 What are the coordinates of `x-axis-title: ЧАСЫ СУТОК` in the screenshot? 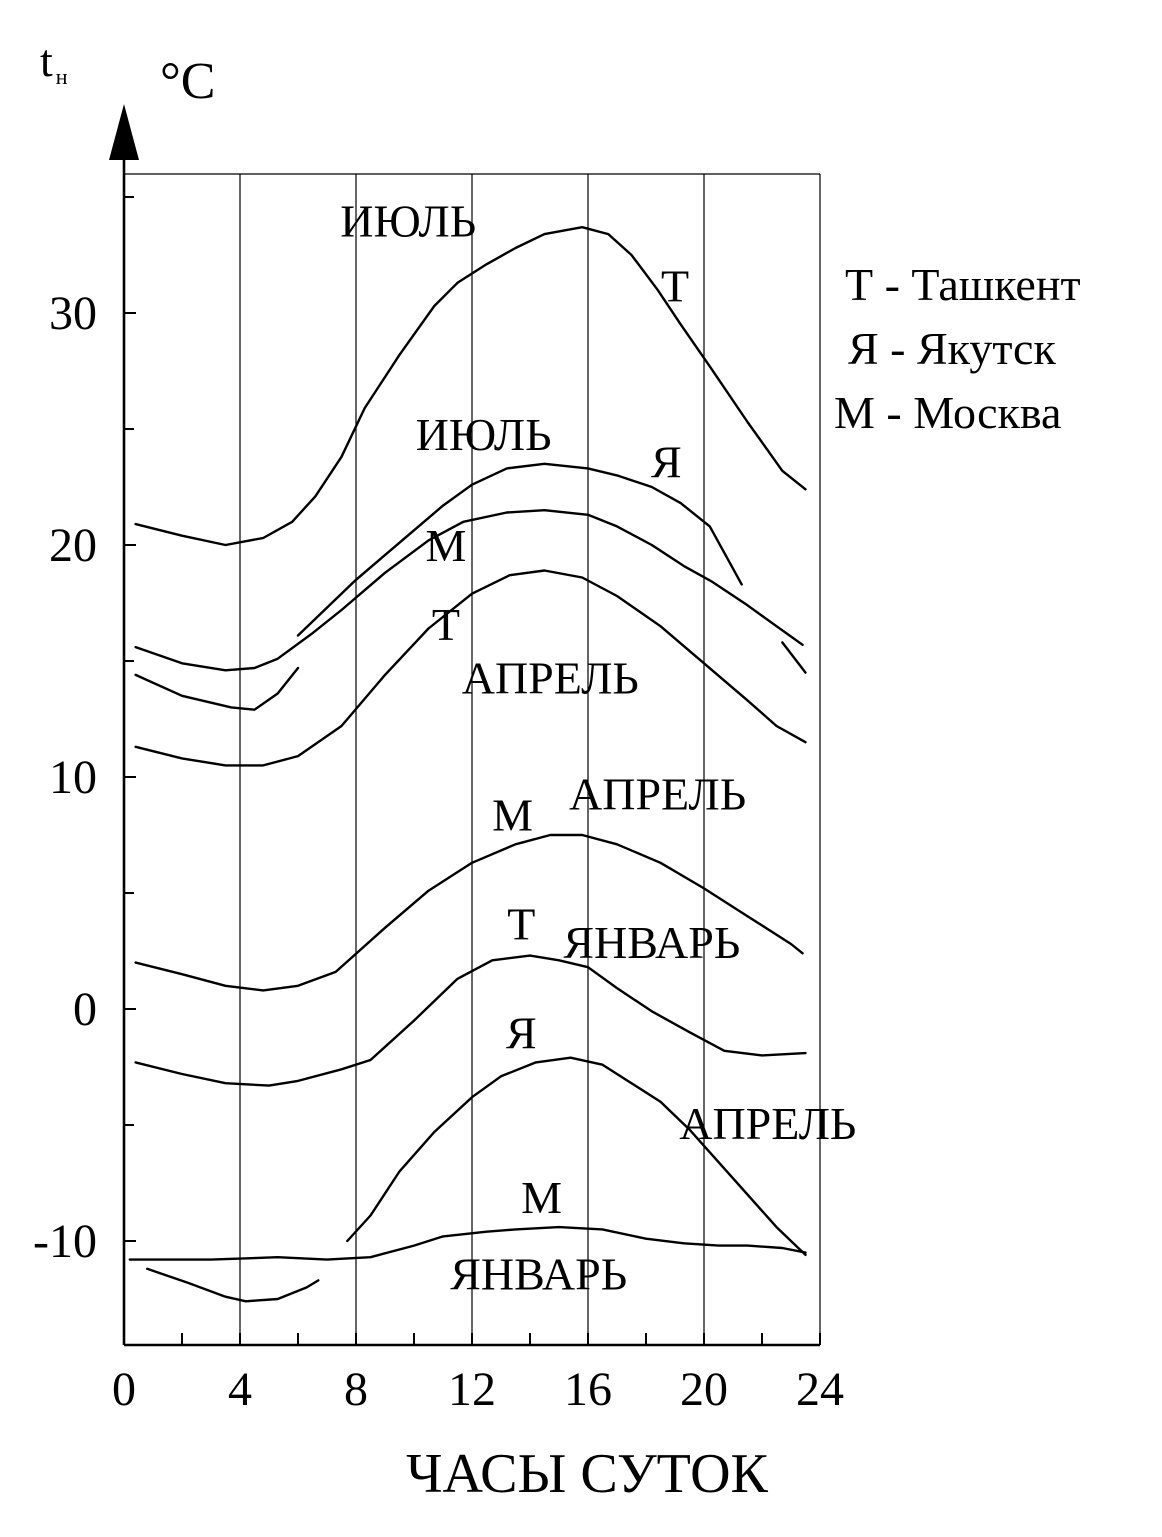 It's located at (587, 1474).